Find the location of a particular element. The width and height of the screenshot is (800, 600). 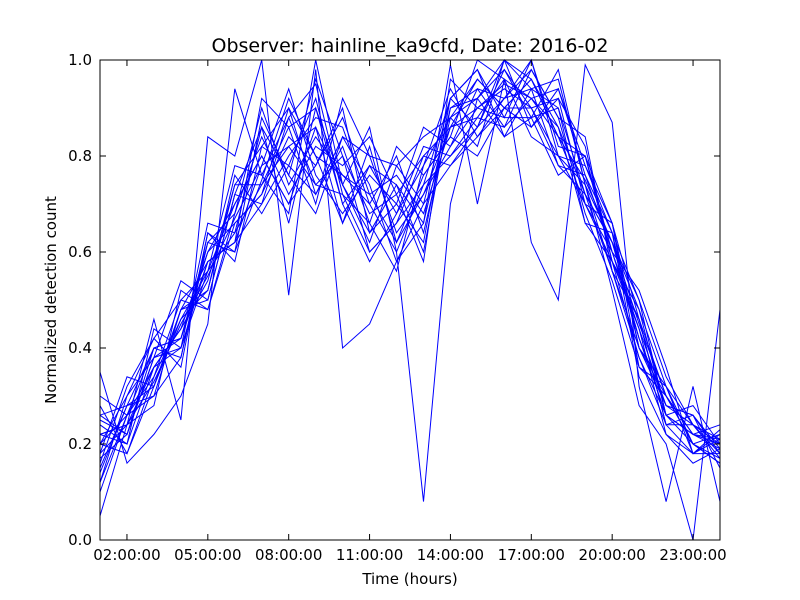

y-tick-label-2: 0.4 is located at coordinates (80, 348).